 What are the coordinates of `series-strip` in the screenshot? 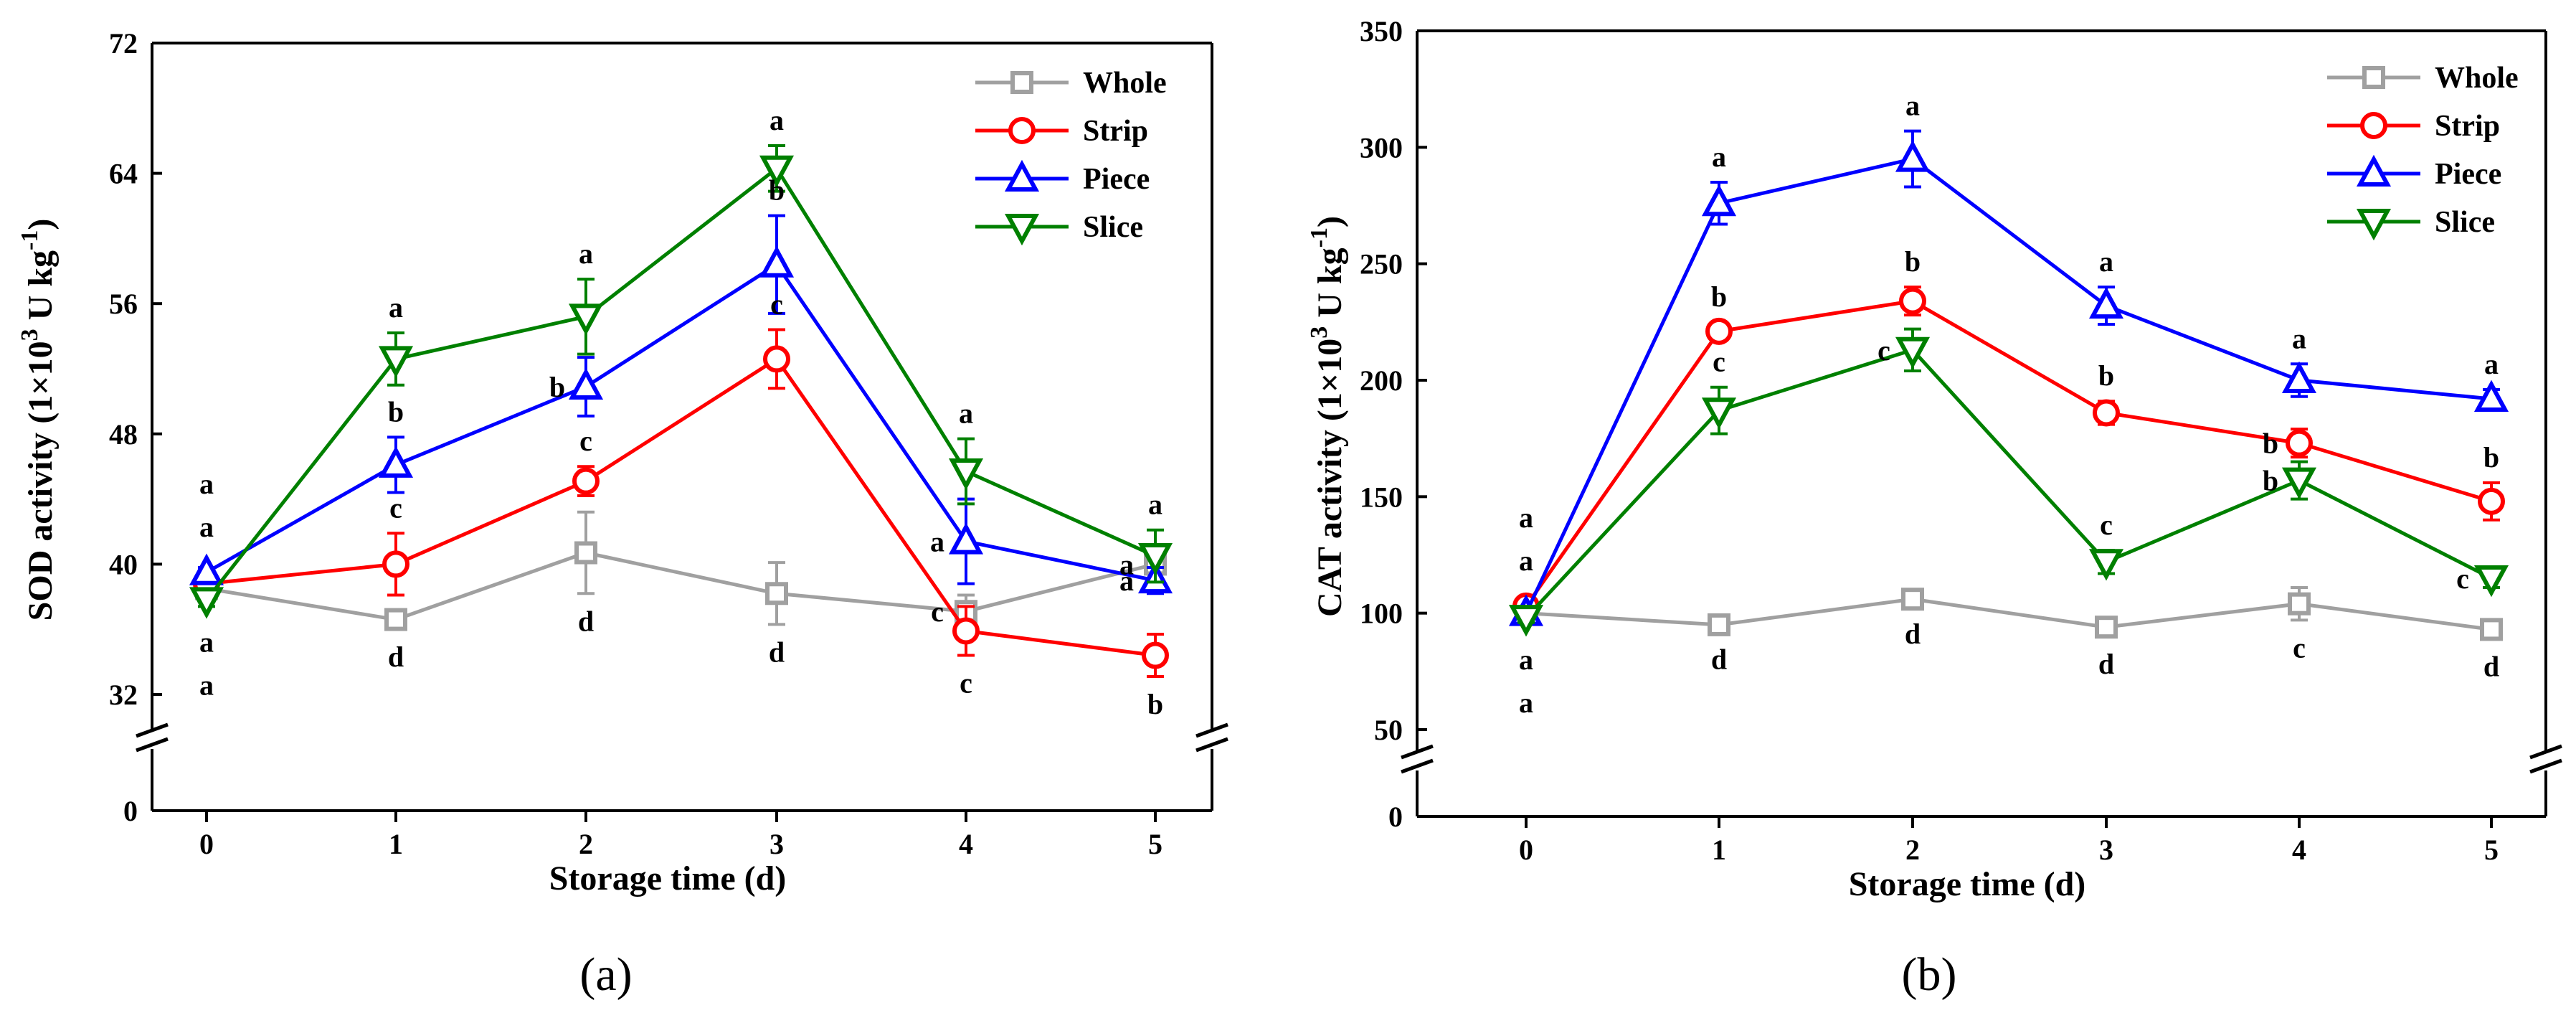 It's located at (2008, 453).